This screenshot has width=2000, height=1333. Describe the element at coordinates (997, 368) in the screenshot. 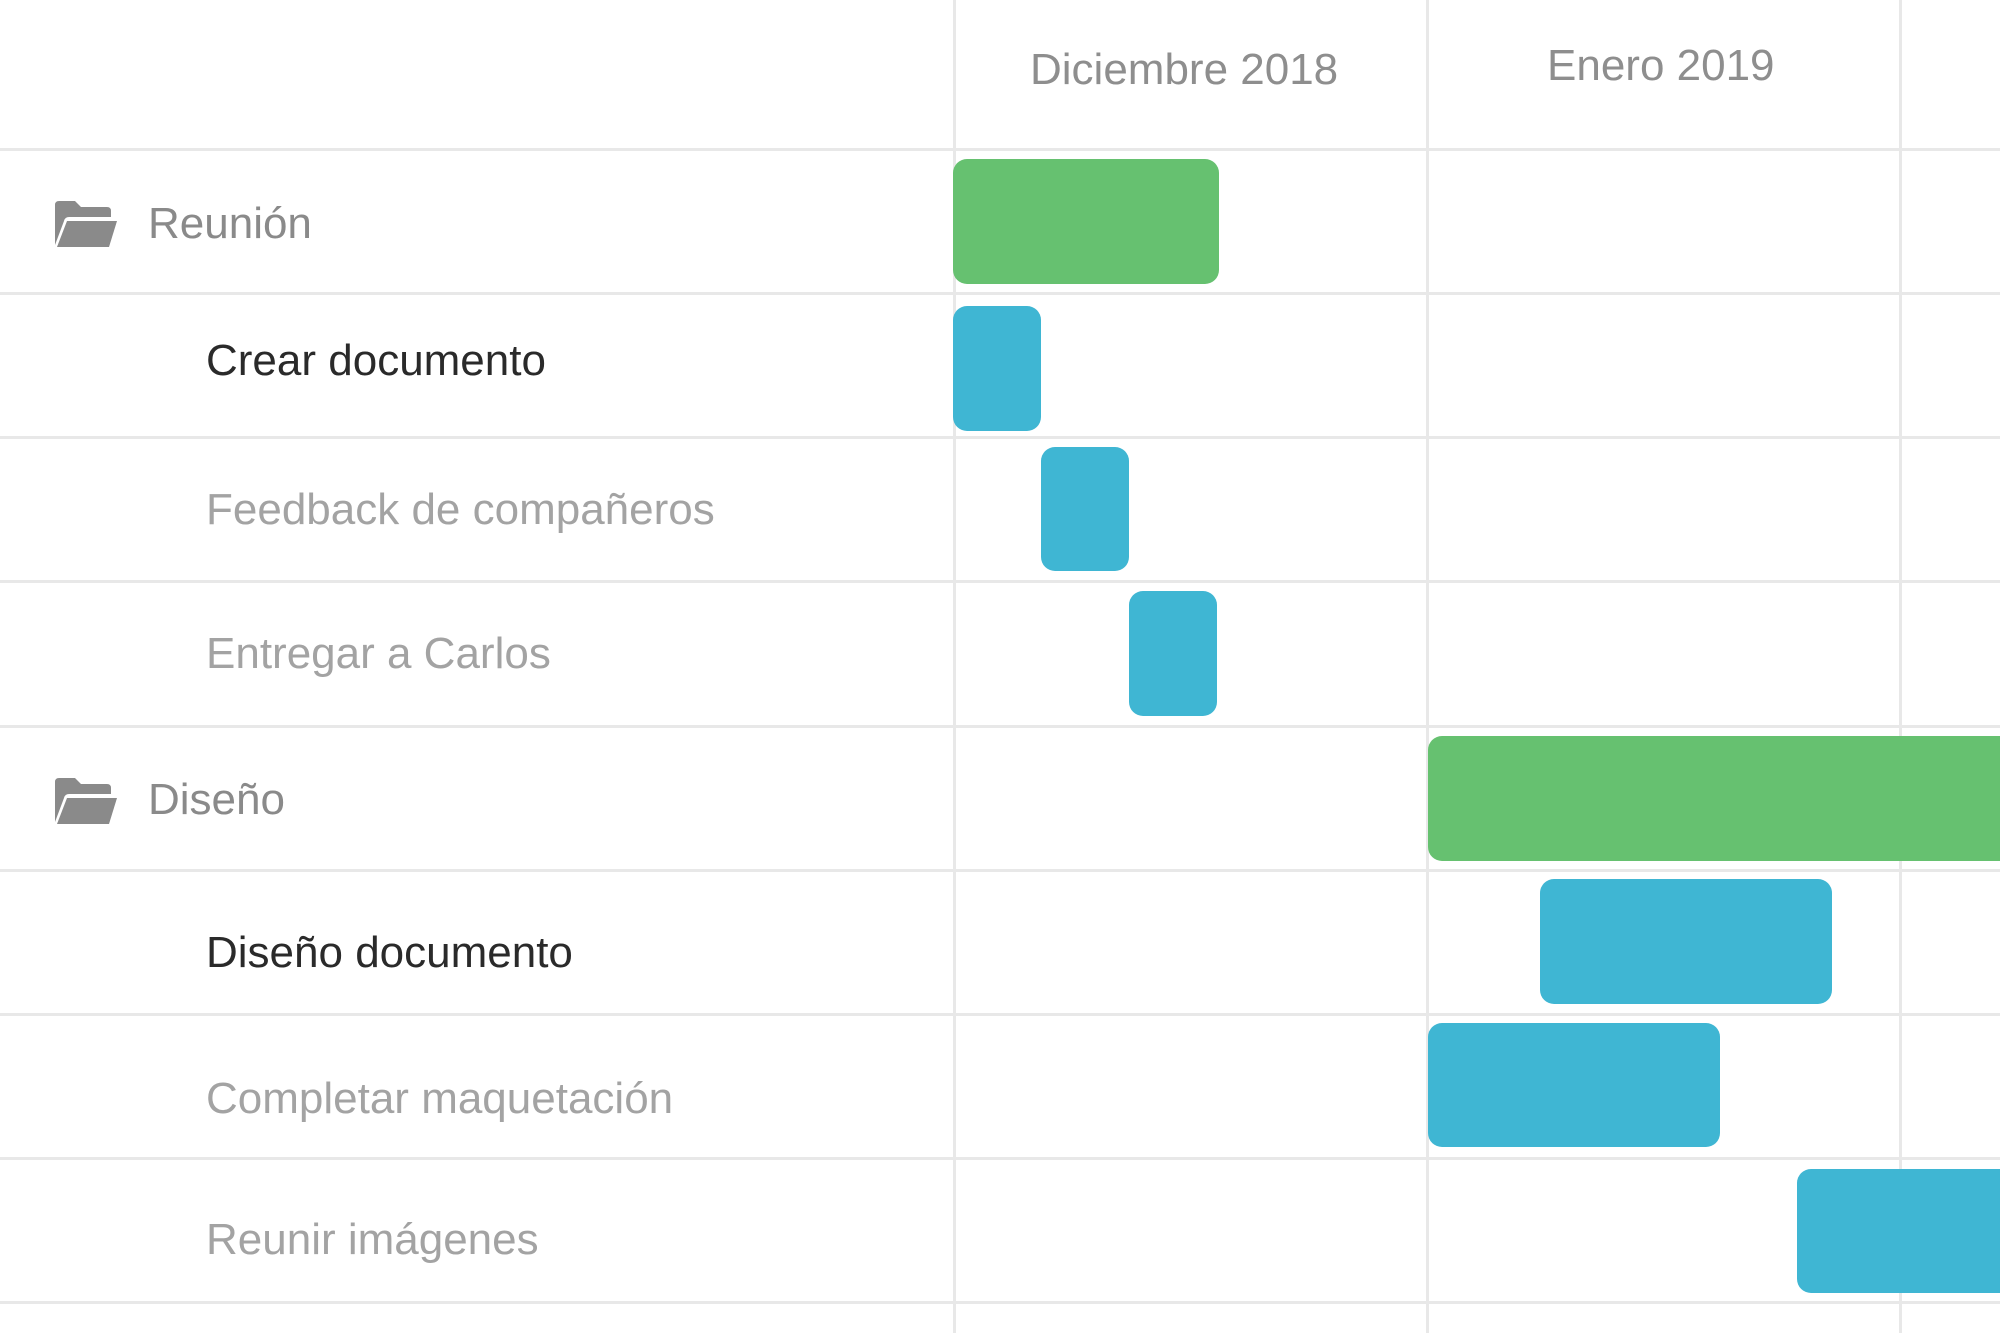

I see `gantt-bar-crear-documento` at that location.